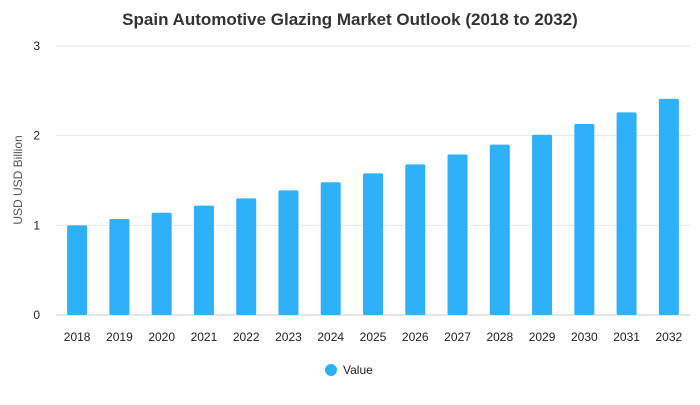 This screenshot has height=405, width=700. I want to click on bar-2020, so click(161, 263).